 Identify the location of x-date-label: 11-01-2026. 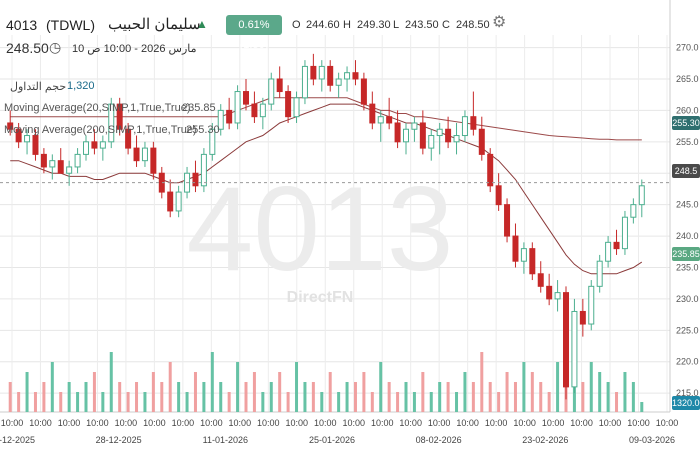
(225, 440).